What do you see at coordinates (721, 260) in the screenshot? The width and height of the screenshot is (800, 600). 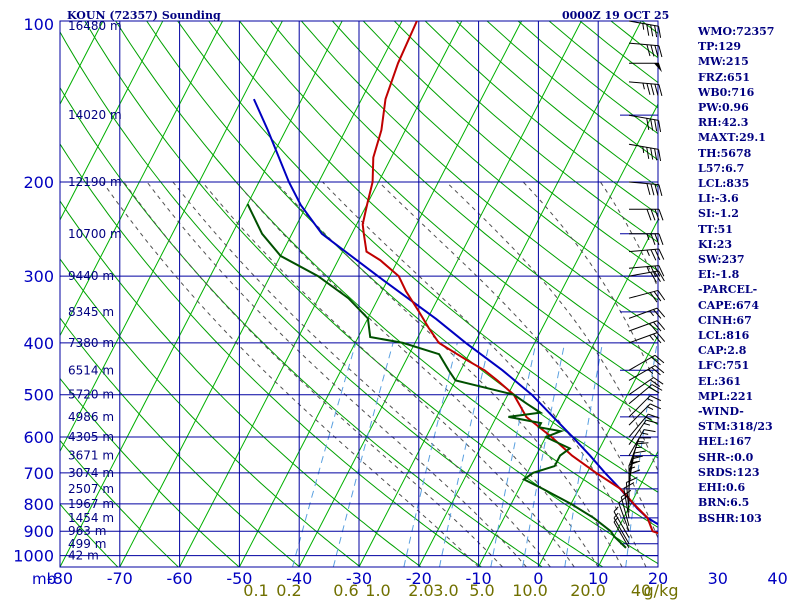 I see `stat-item: SW:237` at bounding box center [721, 260].